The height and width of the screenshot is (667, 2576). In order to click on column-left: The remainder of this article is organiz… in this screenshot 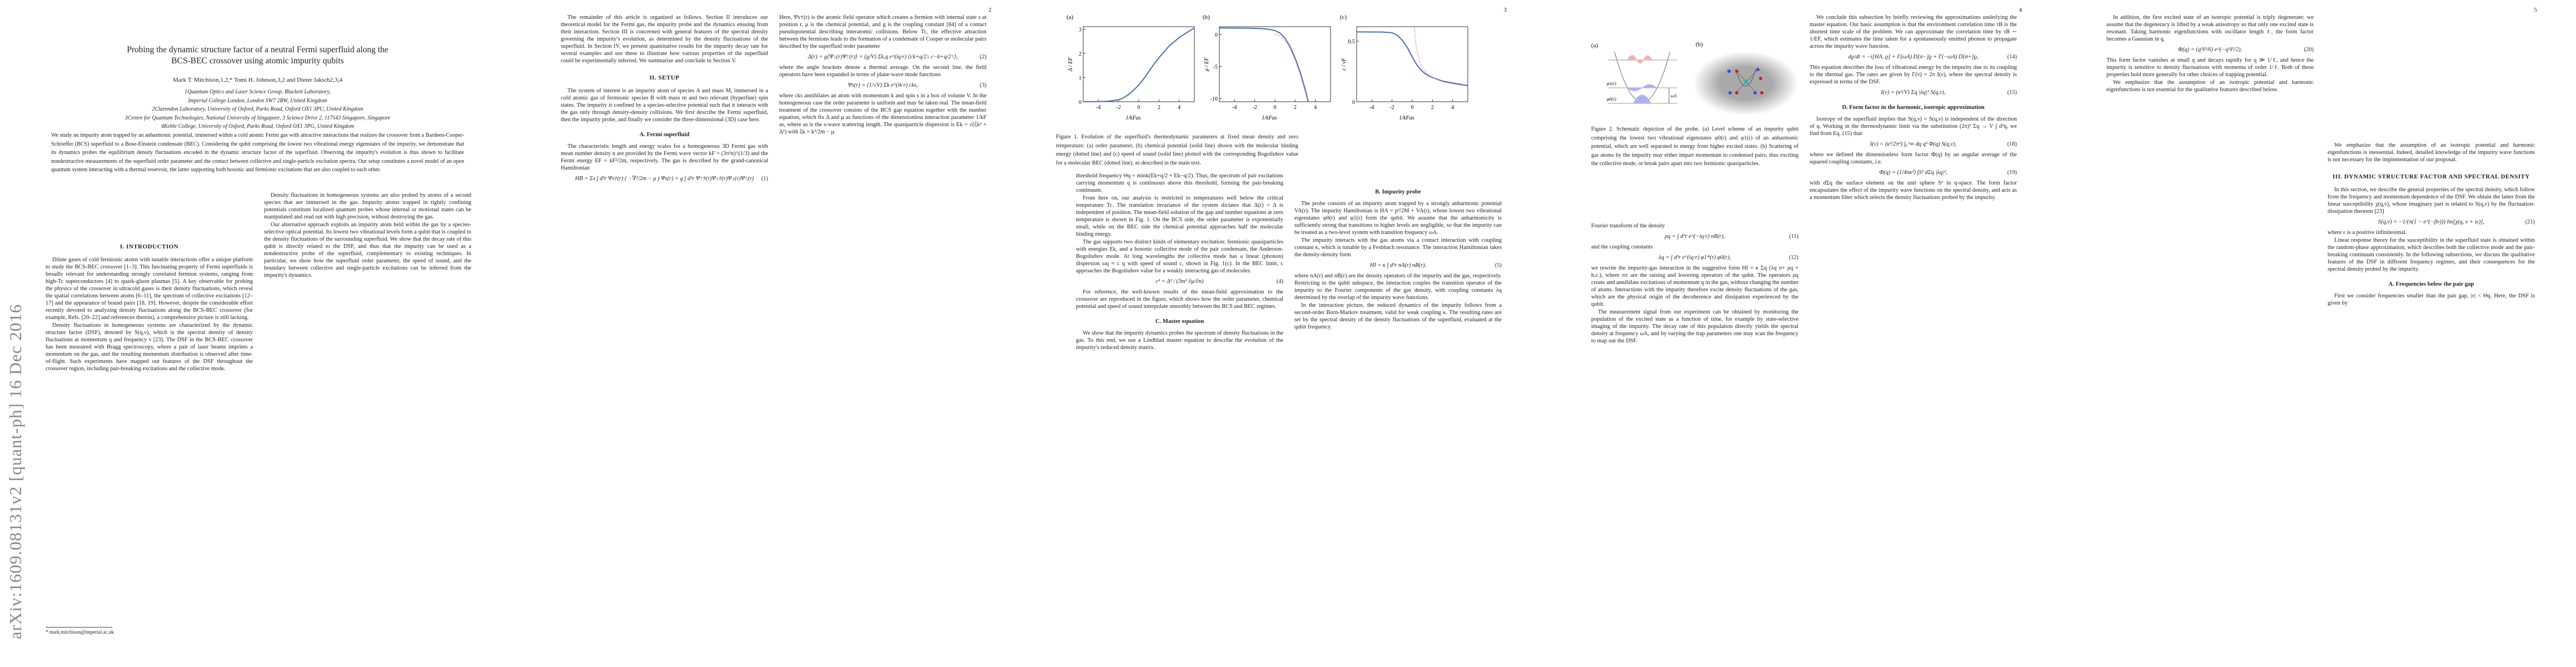, I will do `click(664, 100)`.